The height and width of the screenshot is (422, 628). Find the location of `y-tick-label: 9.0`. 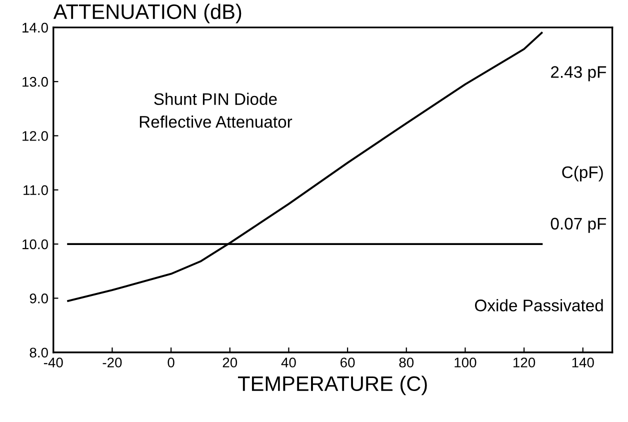

y-tick-label: 9.0 is located at coordinates (39, 299).